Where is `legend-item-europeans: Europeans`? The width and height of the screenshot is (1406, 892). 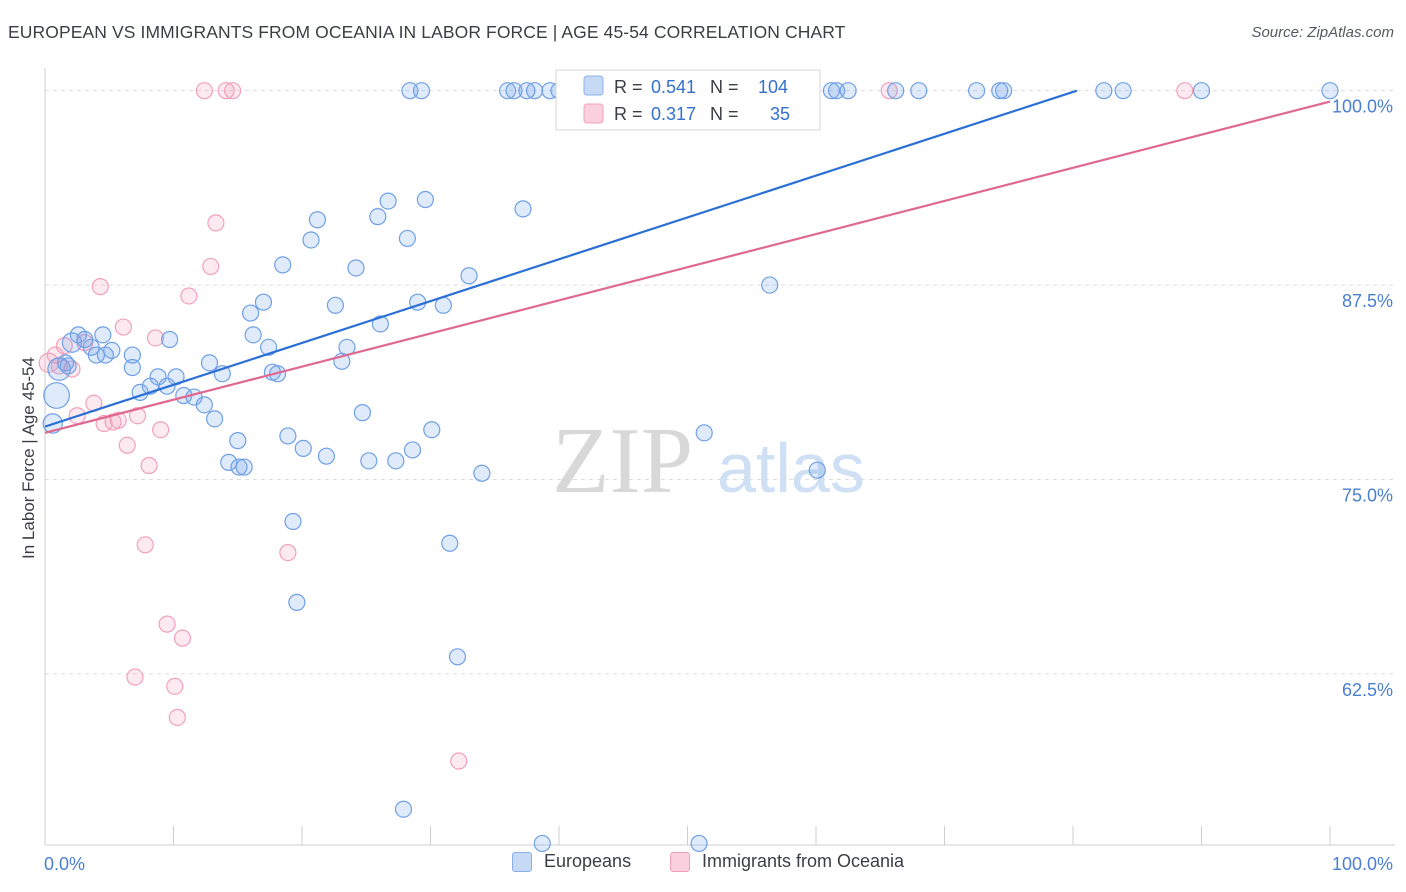 legend-item-europeans: Europeans is located at coordinates (571, 861).